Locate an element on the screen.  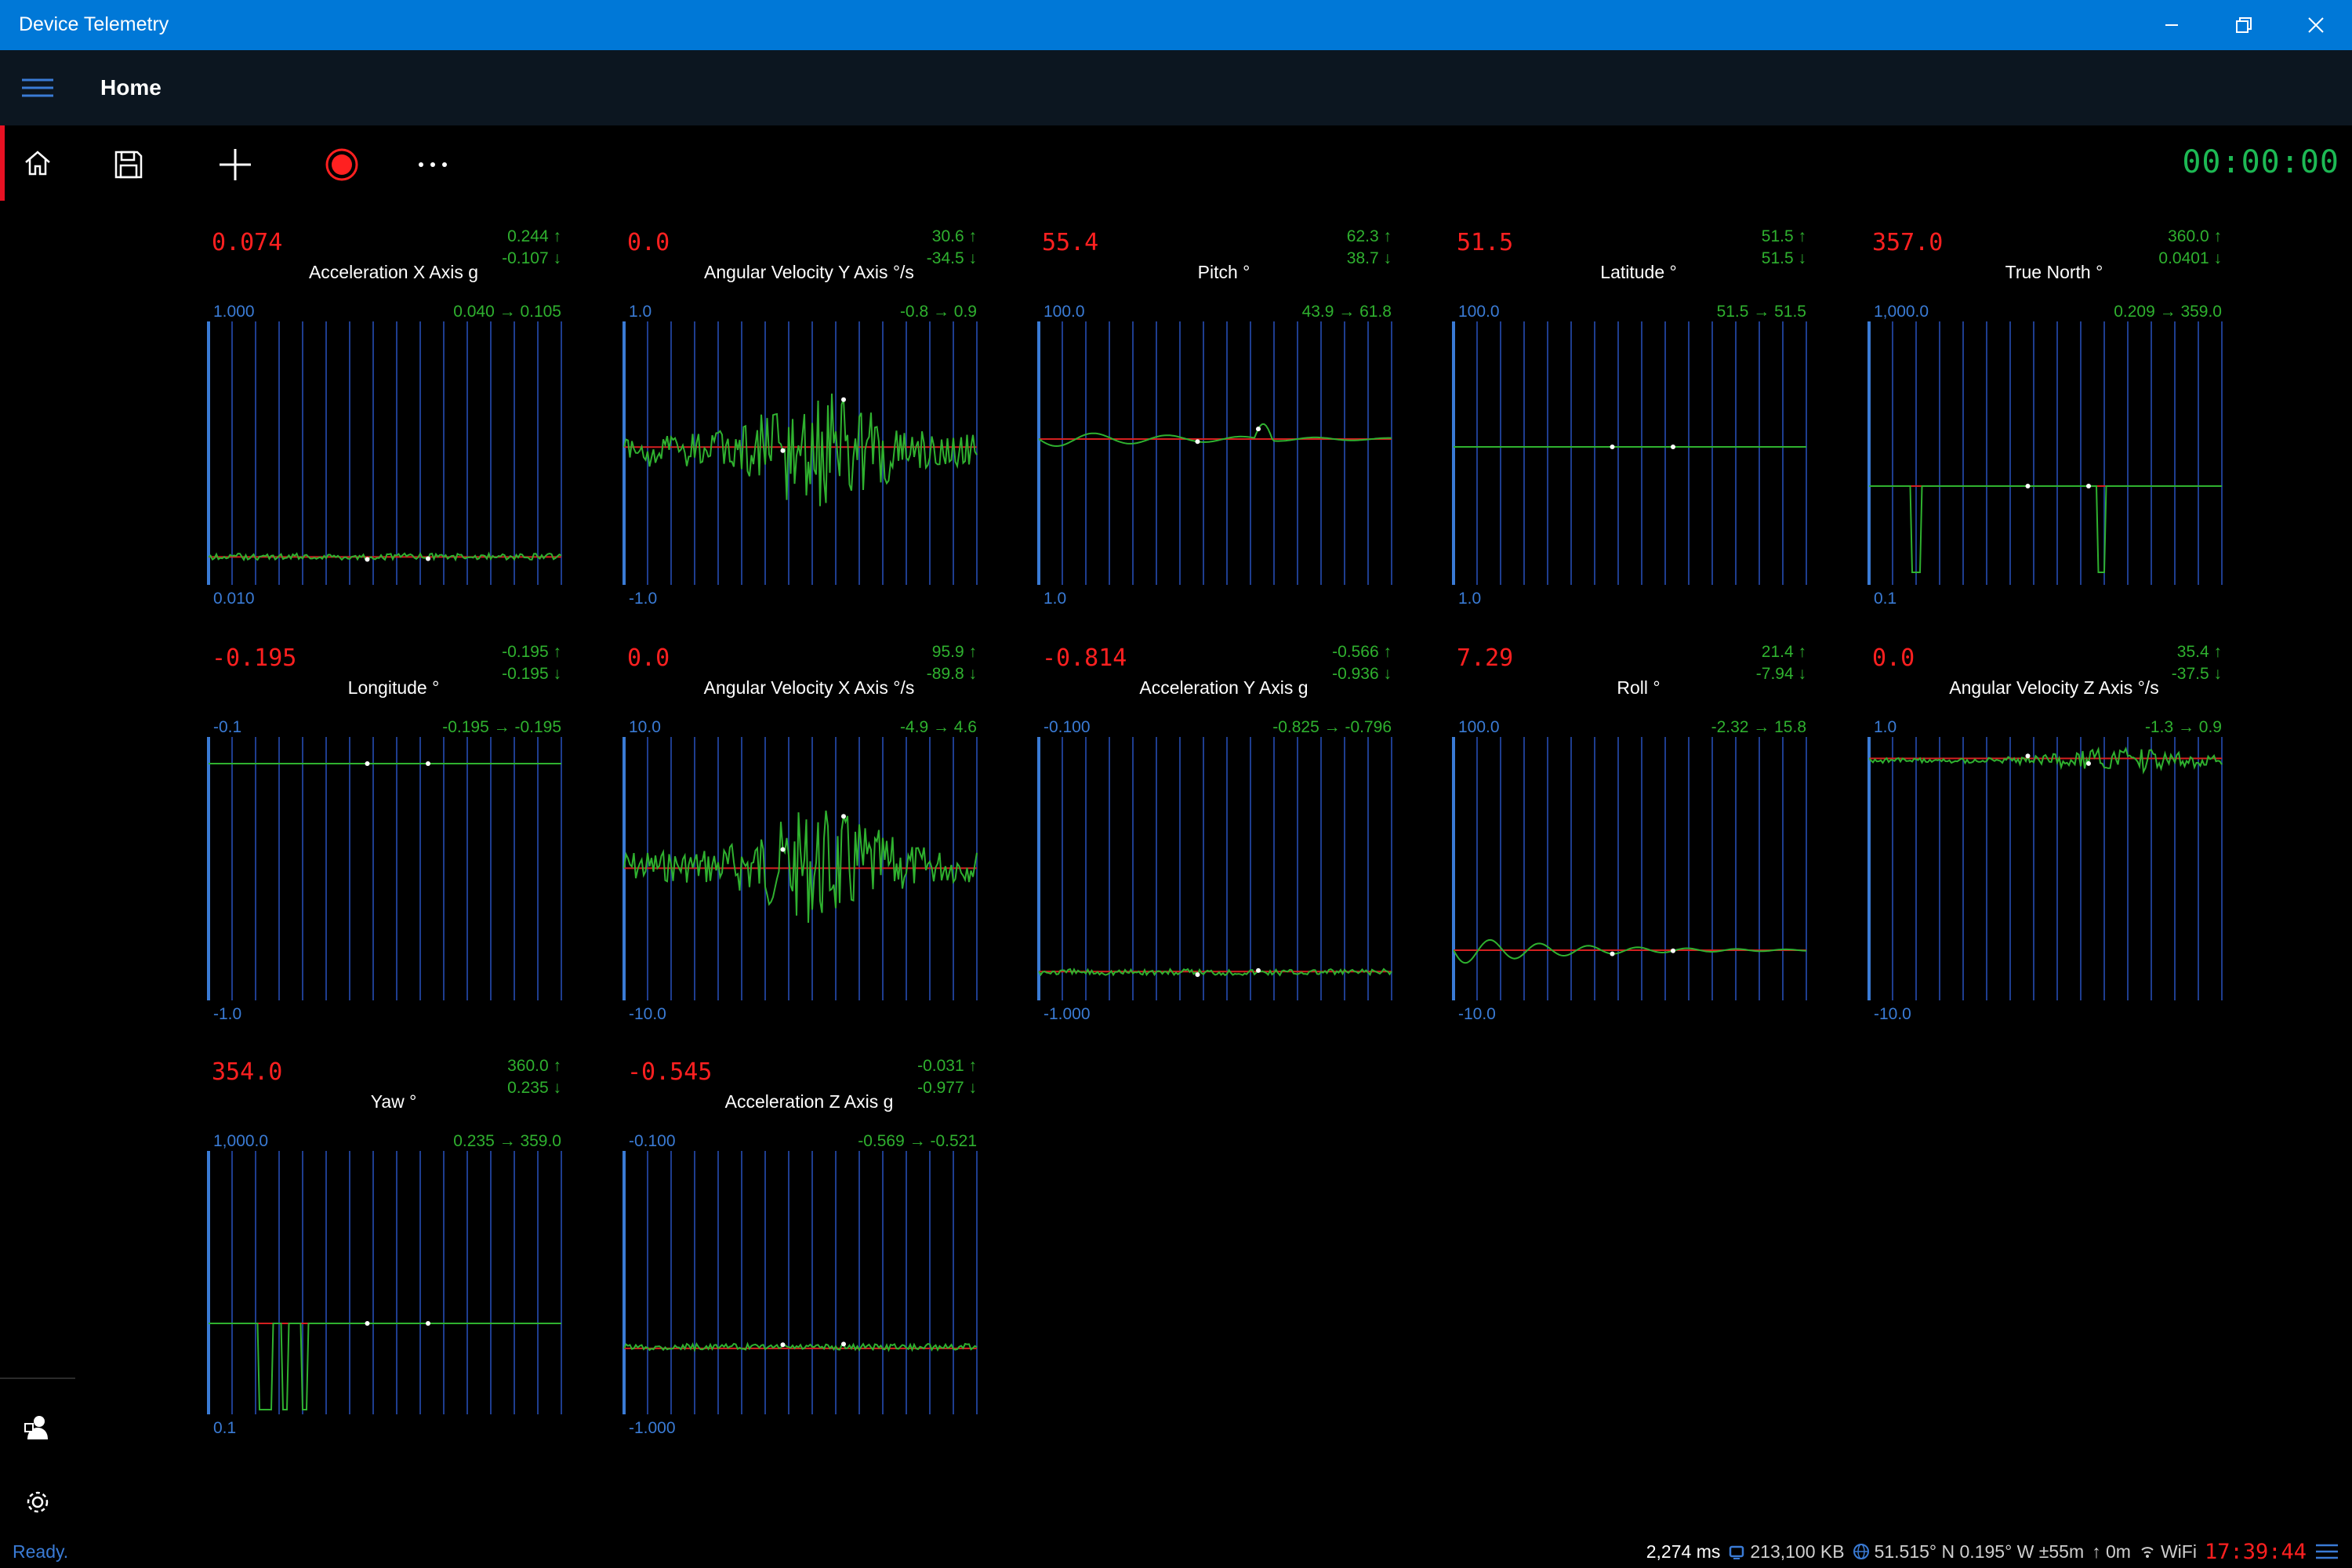
current-value: 51.5 is located at coordinates (1485, 242).